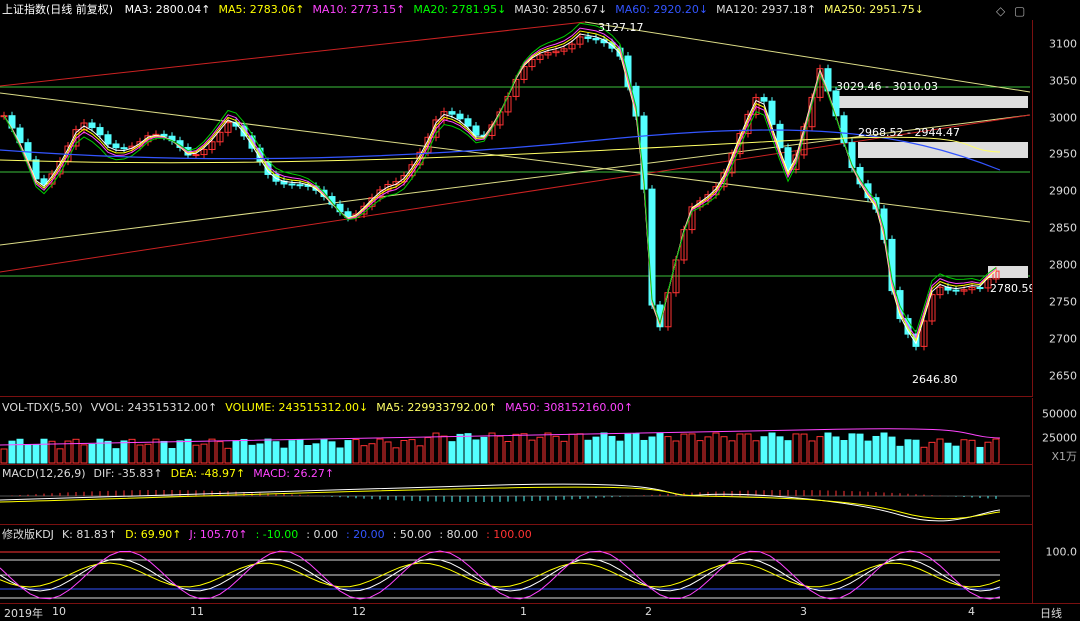 This screenshot has height=621, width=1080. I want to click on price-annotation: 2780.59, so click(1011, 288).